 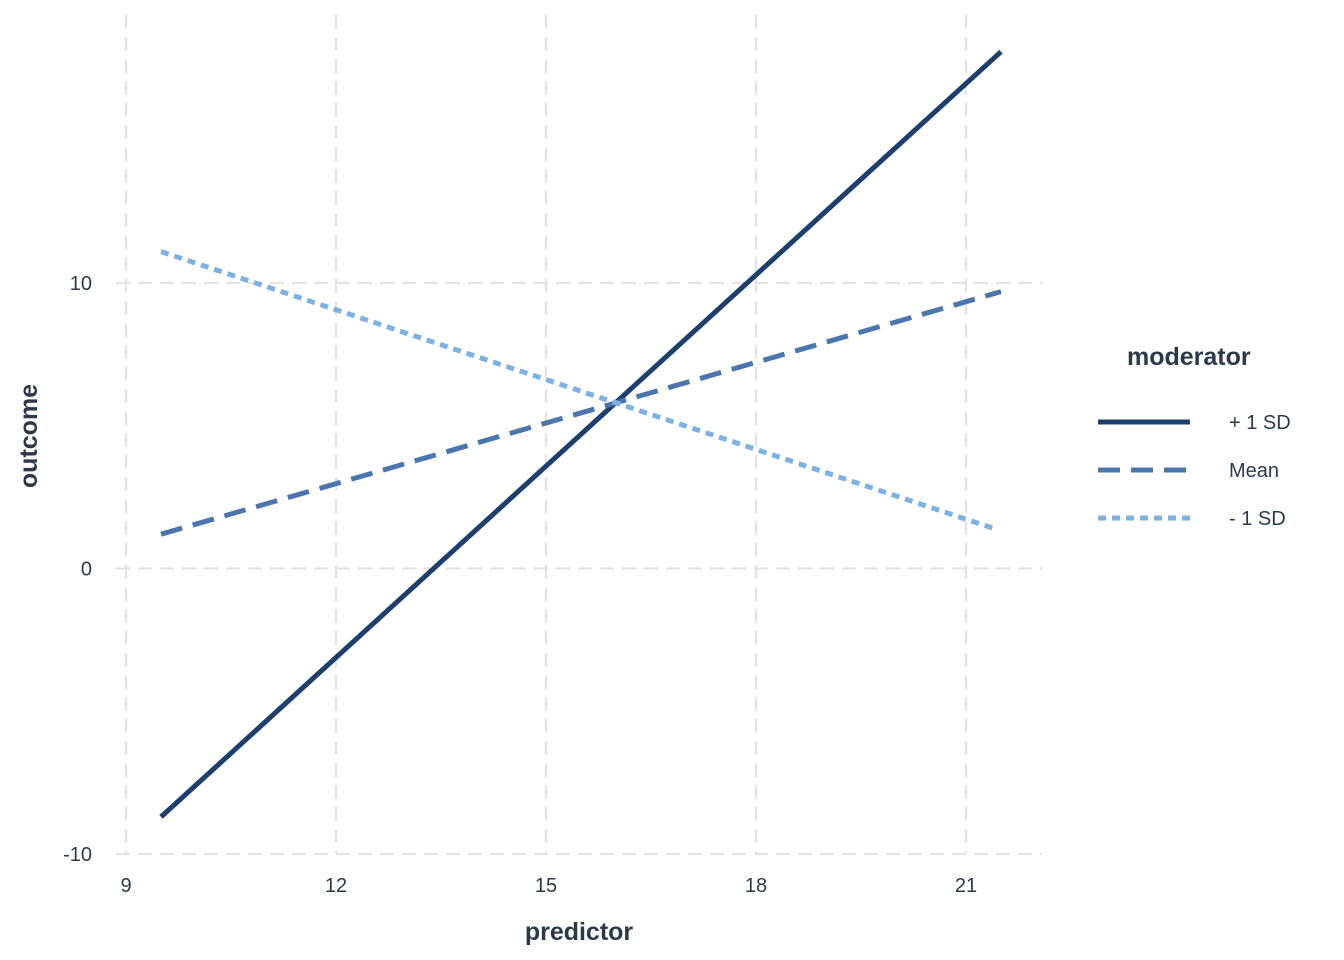 I want to click on y-tick-label: -10, so click(x=77, y=855).